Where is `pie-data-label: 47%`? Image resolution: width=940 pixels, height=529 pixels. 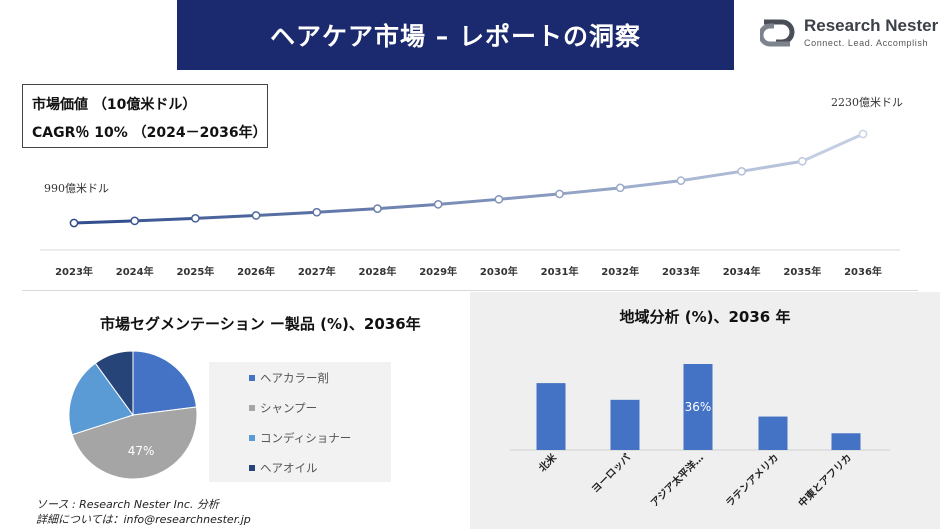
pie-data-label: 47% is located at coordinates (141, 451).